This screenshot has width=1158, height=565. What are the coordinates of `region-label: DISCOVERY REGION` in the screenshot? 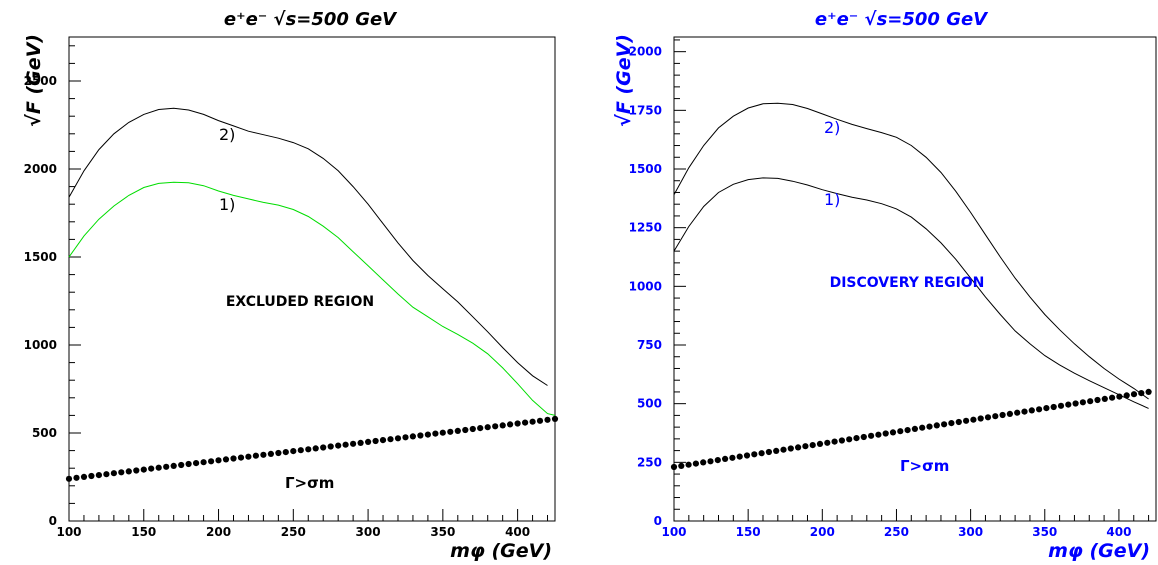 It's located at (907, 283).